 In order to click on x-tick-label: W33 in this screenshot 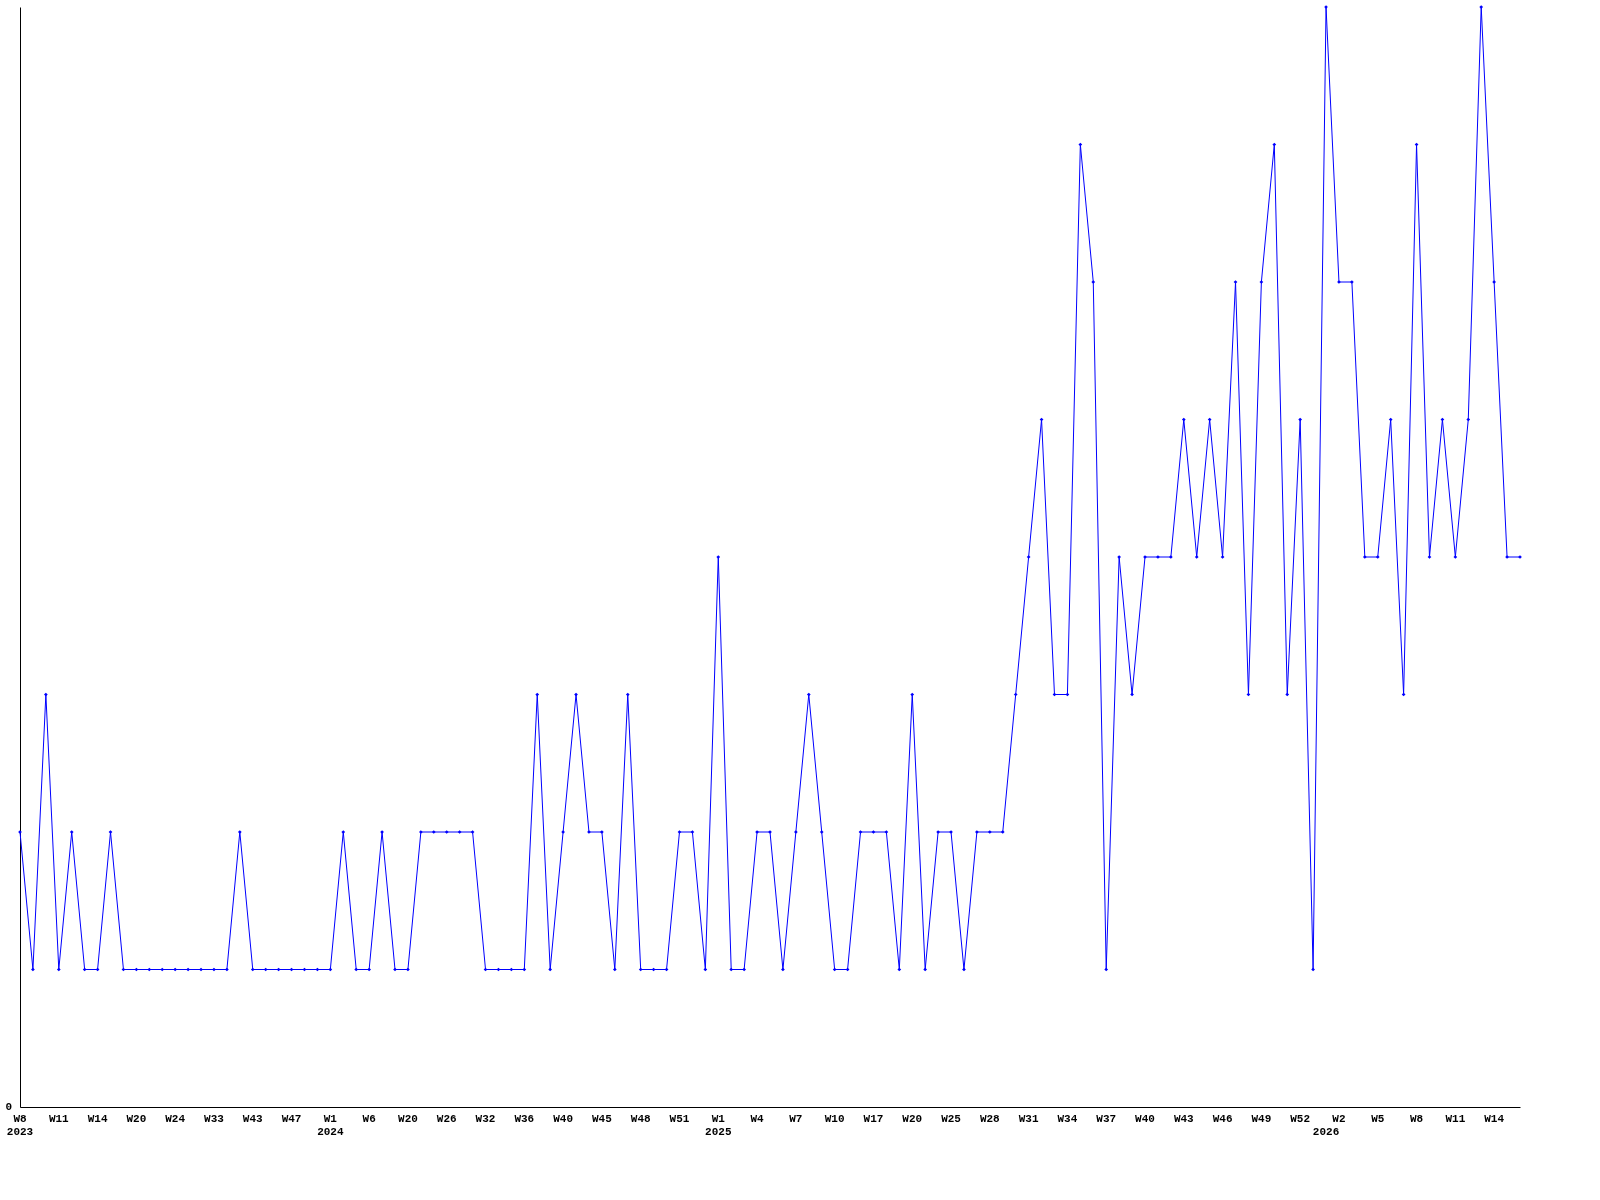, I will do `click(214, 1119)`.